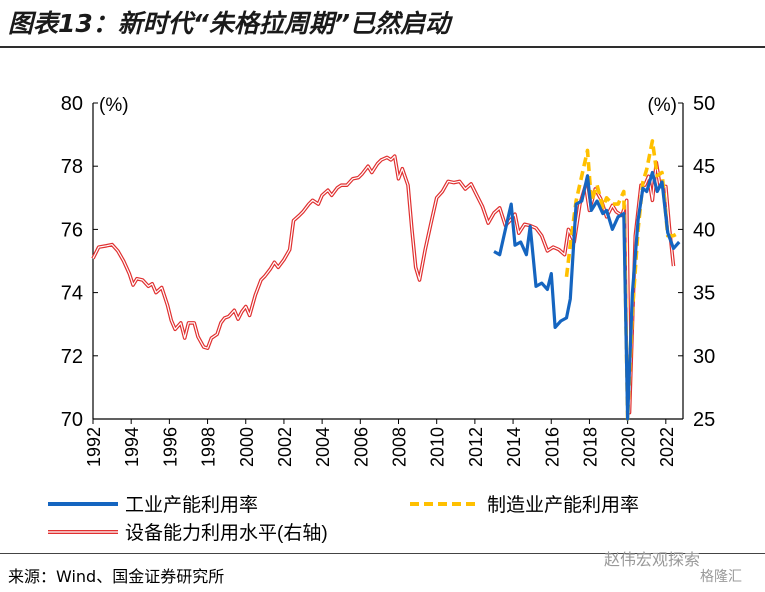 The width and height of the screenshot is (765, 592). Describe the element at coordinates (72, 230) in the screenshot. I see `left-tick-label: 76` at that location.